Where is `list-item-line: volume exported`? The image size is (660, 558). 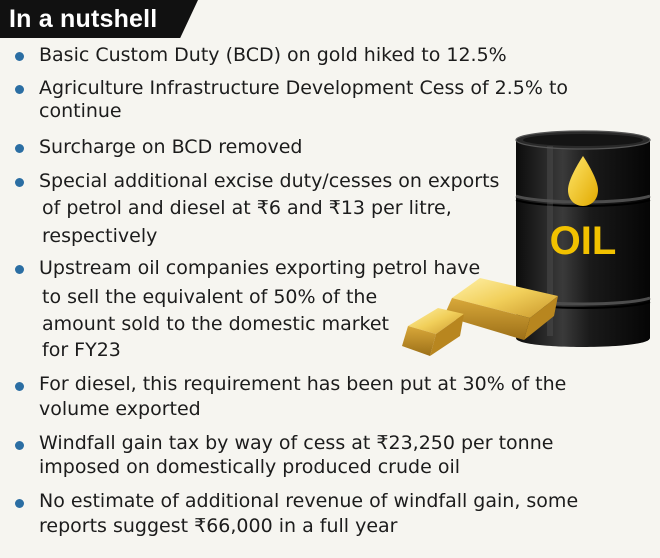 list-item-line: volume exported is located at coordinates (120, 409).